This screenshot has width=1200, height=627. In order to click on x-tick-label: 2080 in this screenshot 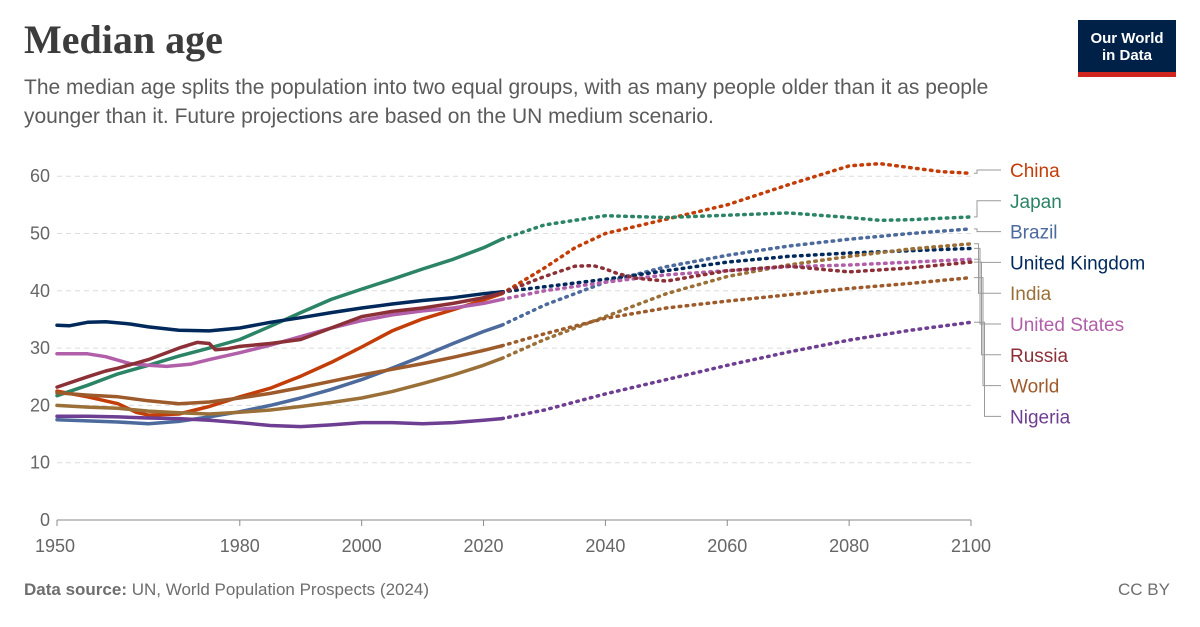, I will do `click(849, 546)`.